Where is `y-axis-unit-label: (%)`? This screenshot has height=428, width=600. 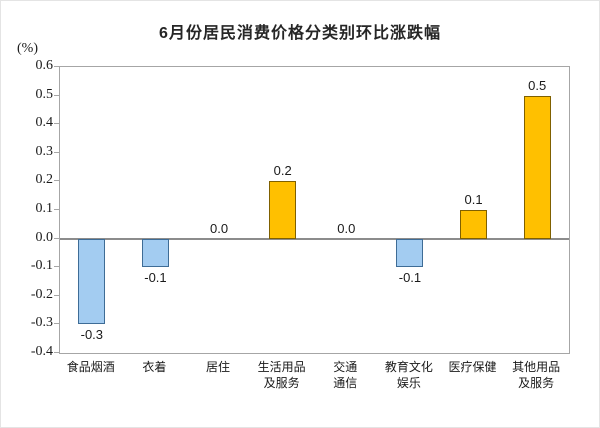
y-axis-unit-label: (%) is located at coordinates (27, 48).